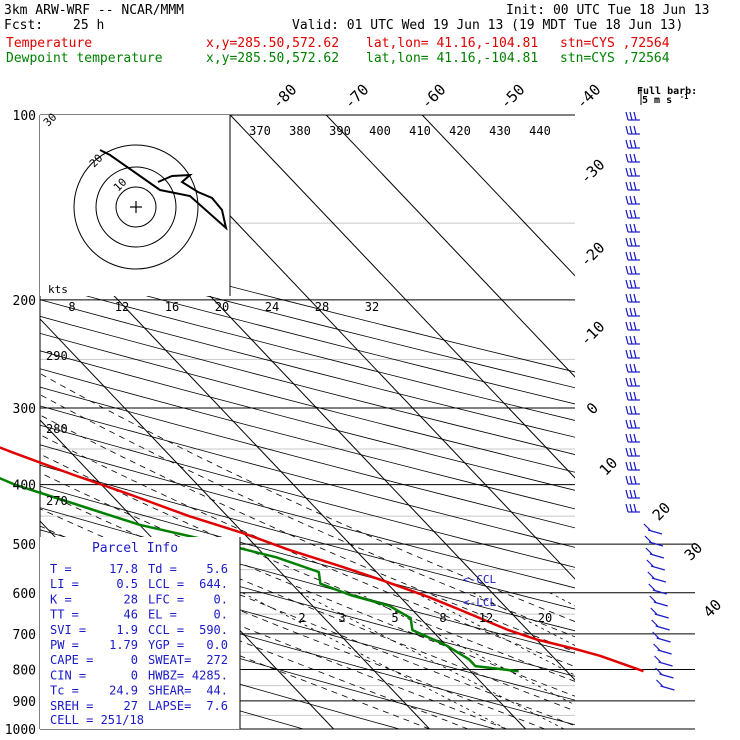  I want to click on parcel-row-value-a: 24.9, so click(123, 691).